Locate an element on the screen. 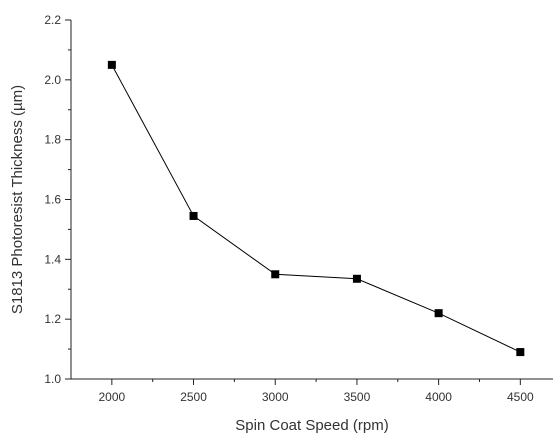  y-tick-label: 1.8 is located at coordinates (52, 140).